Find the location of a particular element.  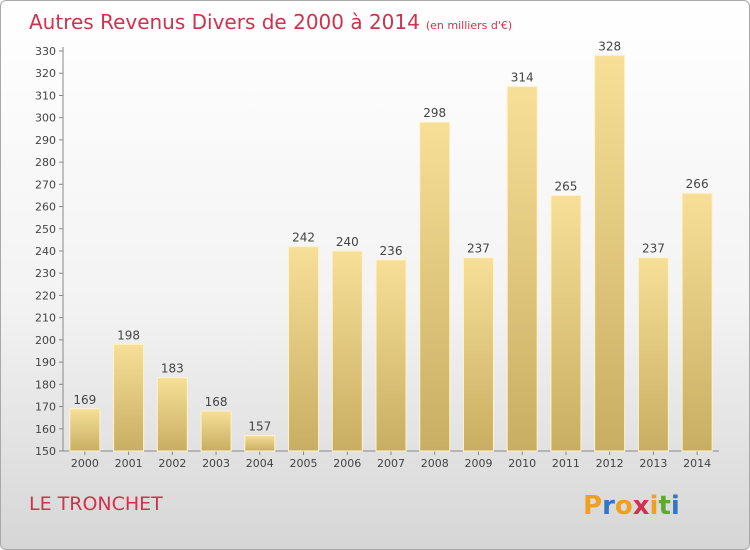

commune-name: LE TRONCHET is located at coordinates (96, 504).